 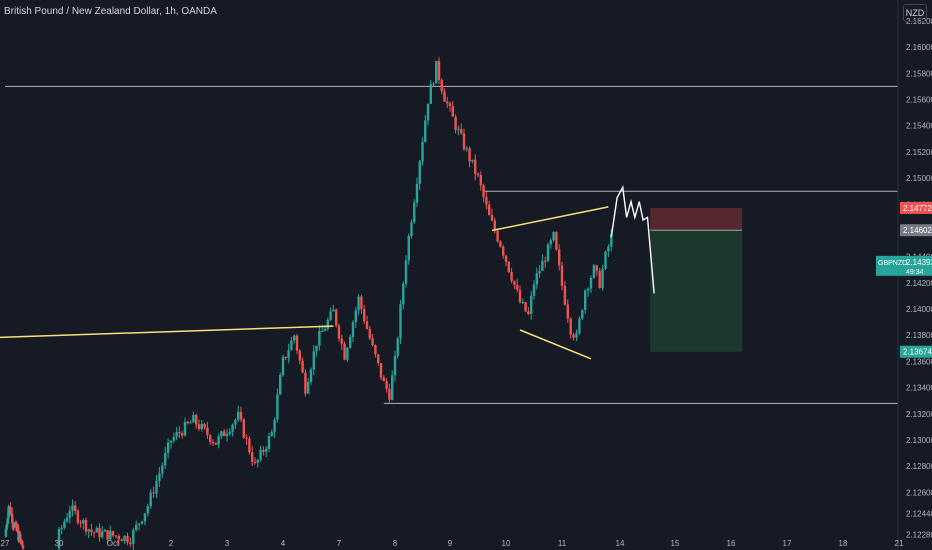 I want to click on currency-button: NZD, so click(x=915, y=13).